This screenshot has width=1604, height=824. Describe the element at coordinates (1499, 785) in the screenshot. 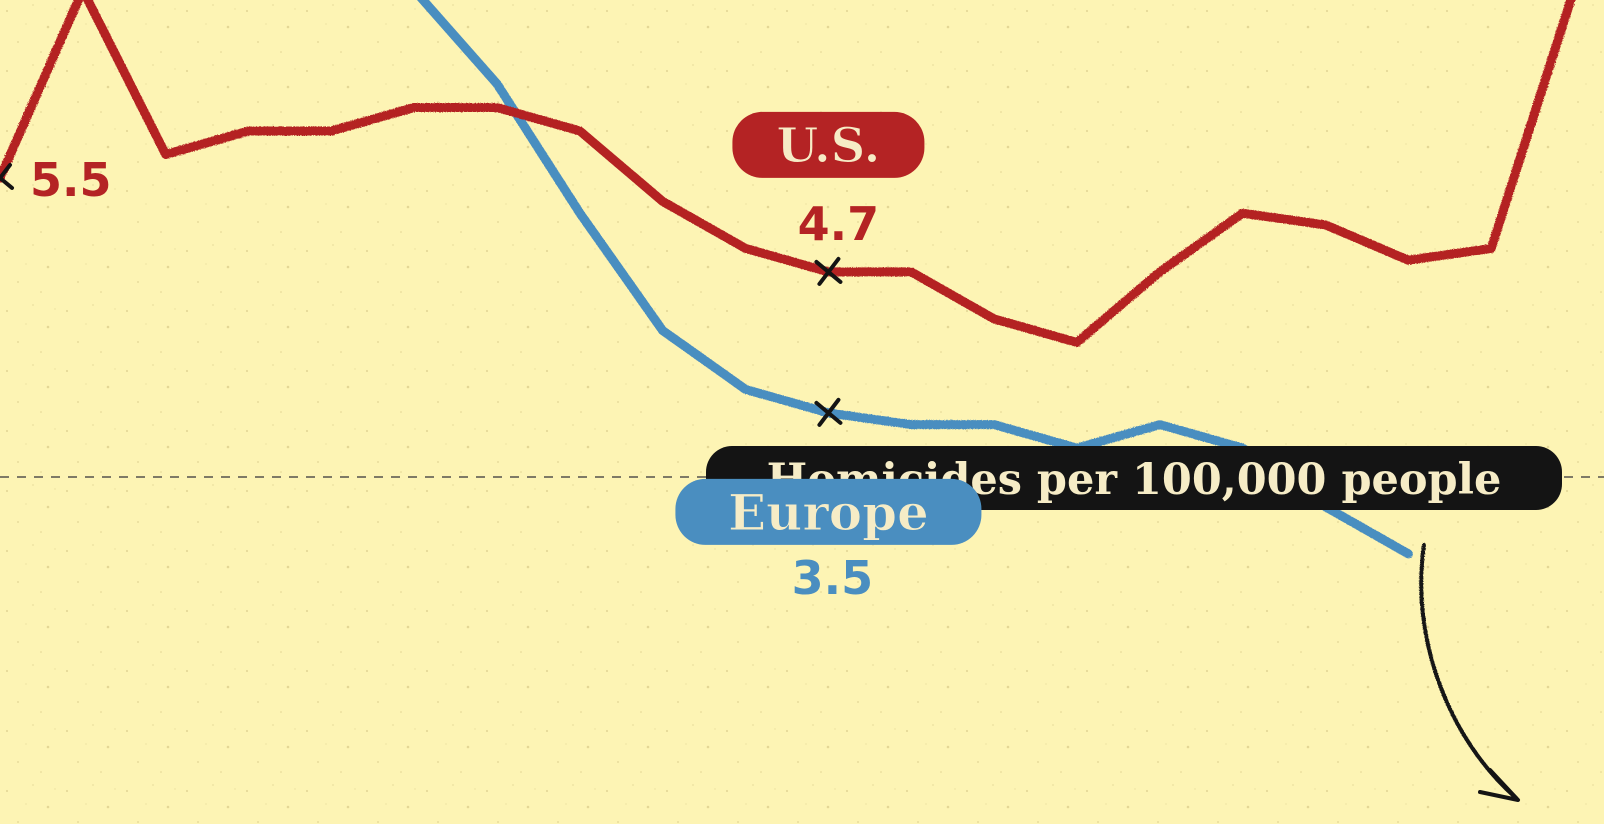

I see `arrow-head-icon` at that location.